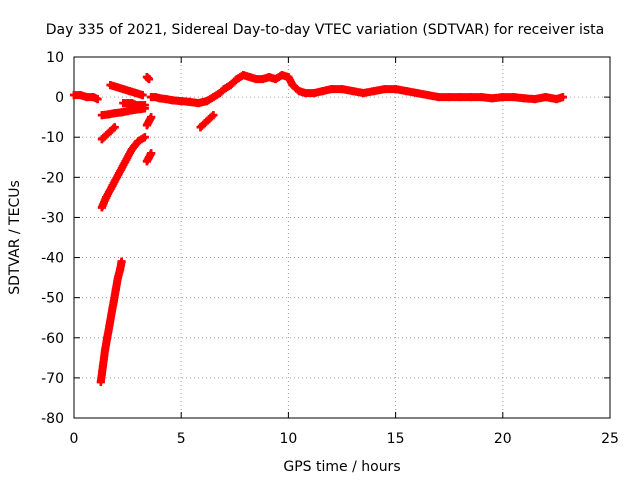 The width and height of the screenshot is (640, 480). I want to click on y-tick-label: -10, so click(52, 138).